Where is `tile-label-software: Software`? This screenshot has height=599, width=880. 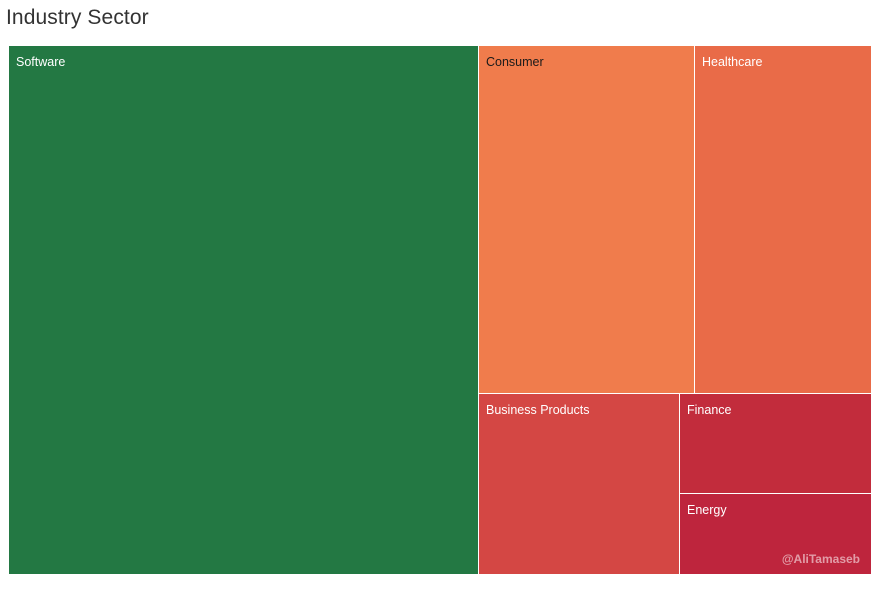 tile-label-software: Software is located at coordinates (41, 62).